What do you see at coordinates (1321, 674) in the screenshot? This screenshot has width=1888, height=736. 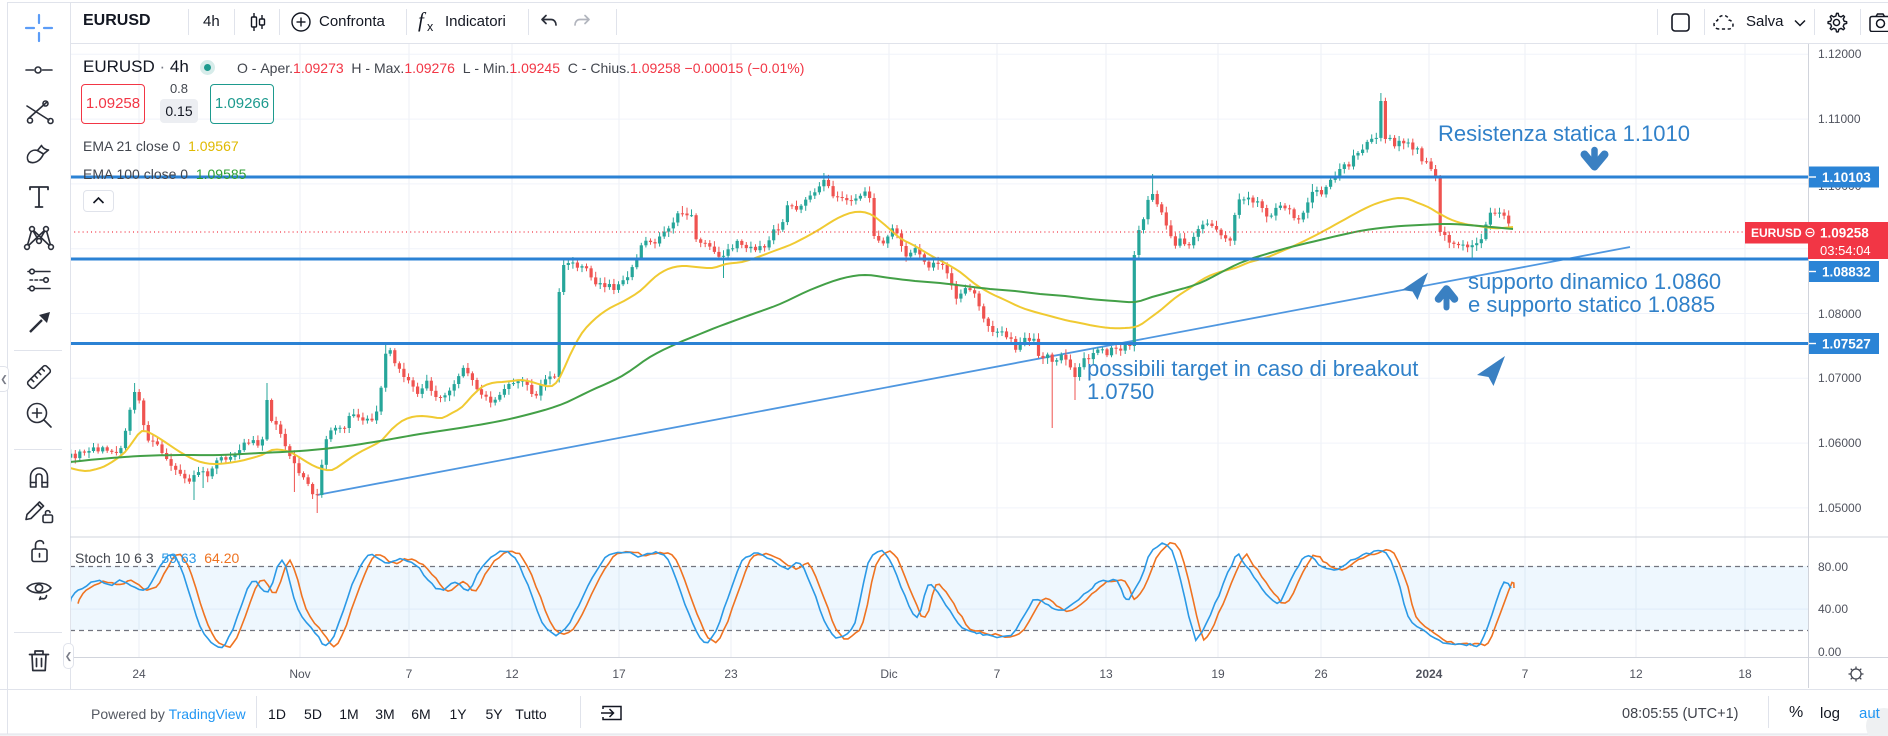 I see `svg-text: 26` at bounding box center [1321, 674].